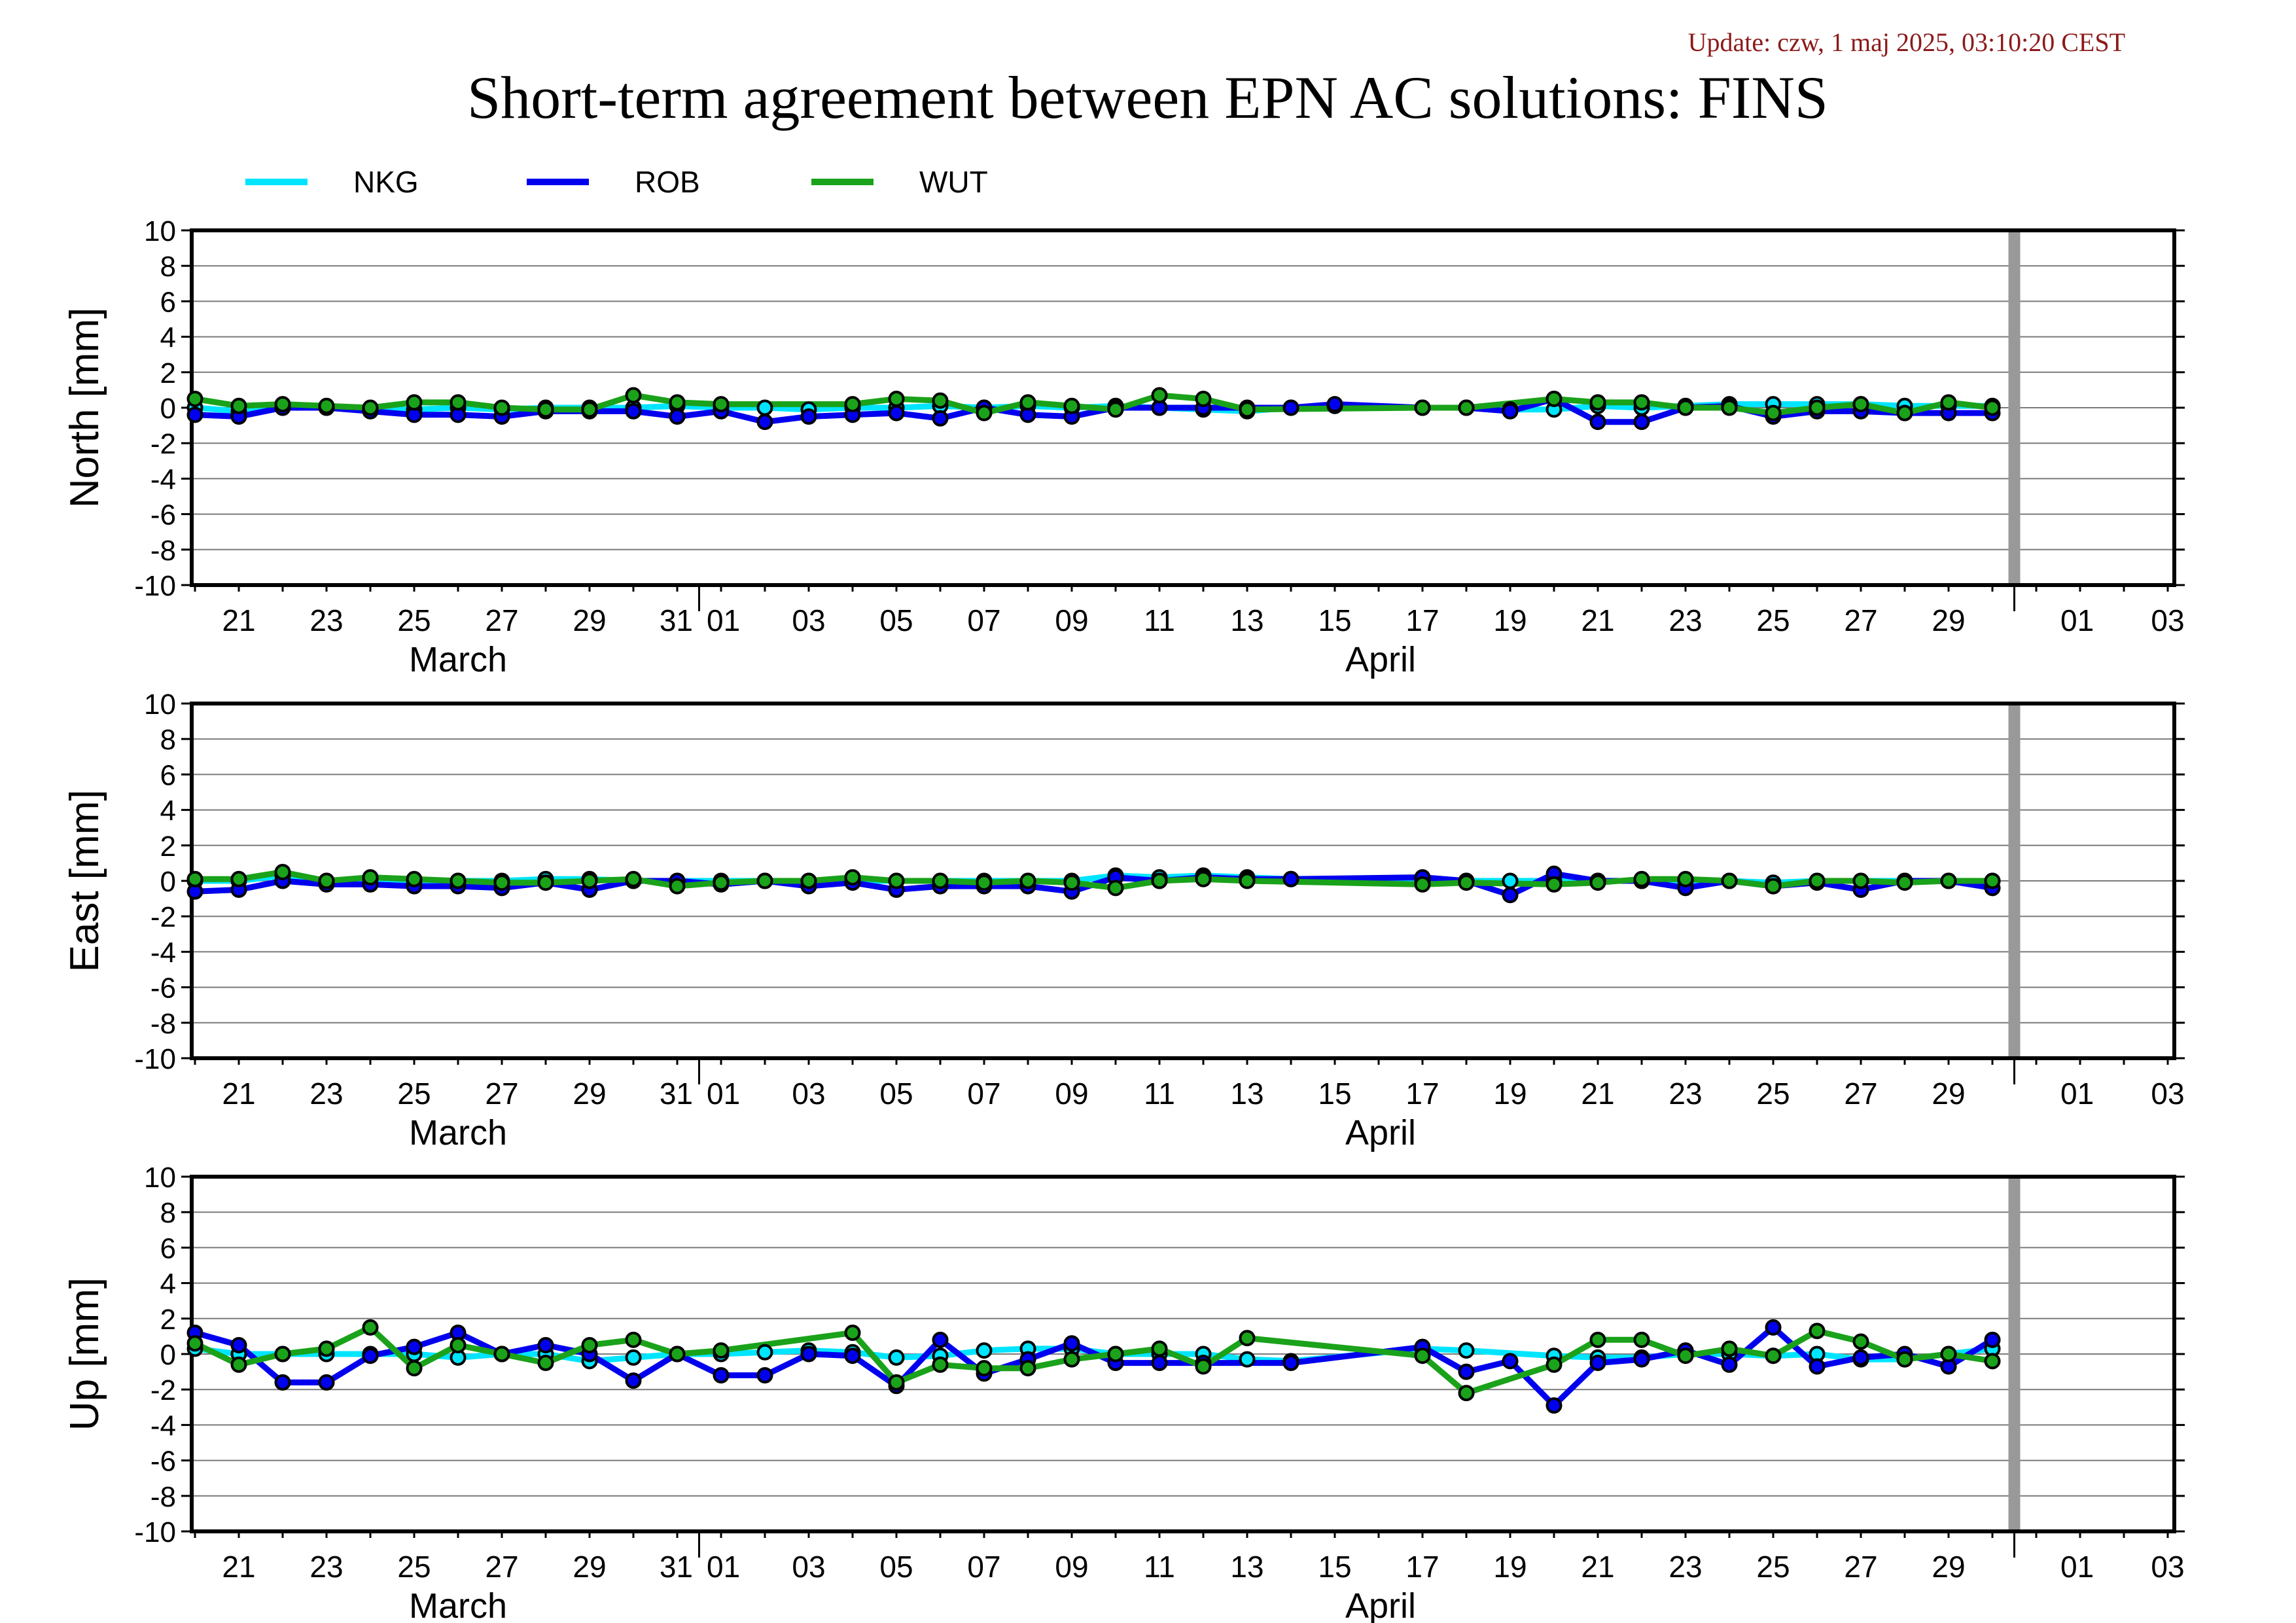 This screenshot has width=2296, height=1623. What do you see at coordinates (163, 479) in the screenshot?
I see `ytick-label: -4` at bounding box center [163, 479].